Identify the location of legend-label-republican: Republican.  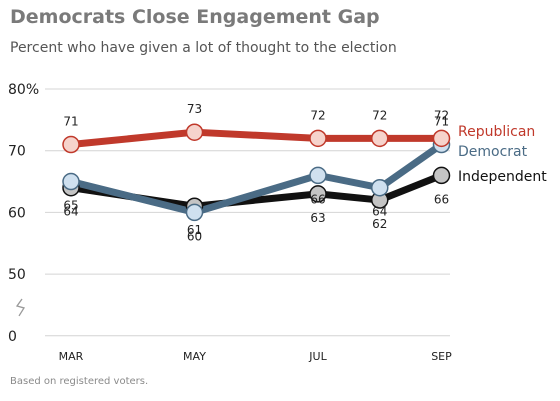
(496, 132).